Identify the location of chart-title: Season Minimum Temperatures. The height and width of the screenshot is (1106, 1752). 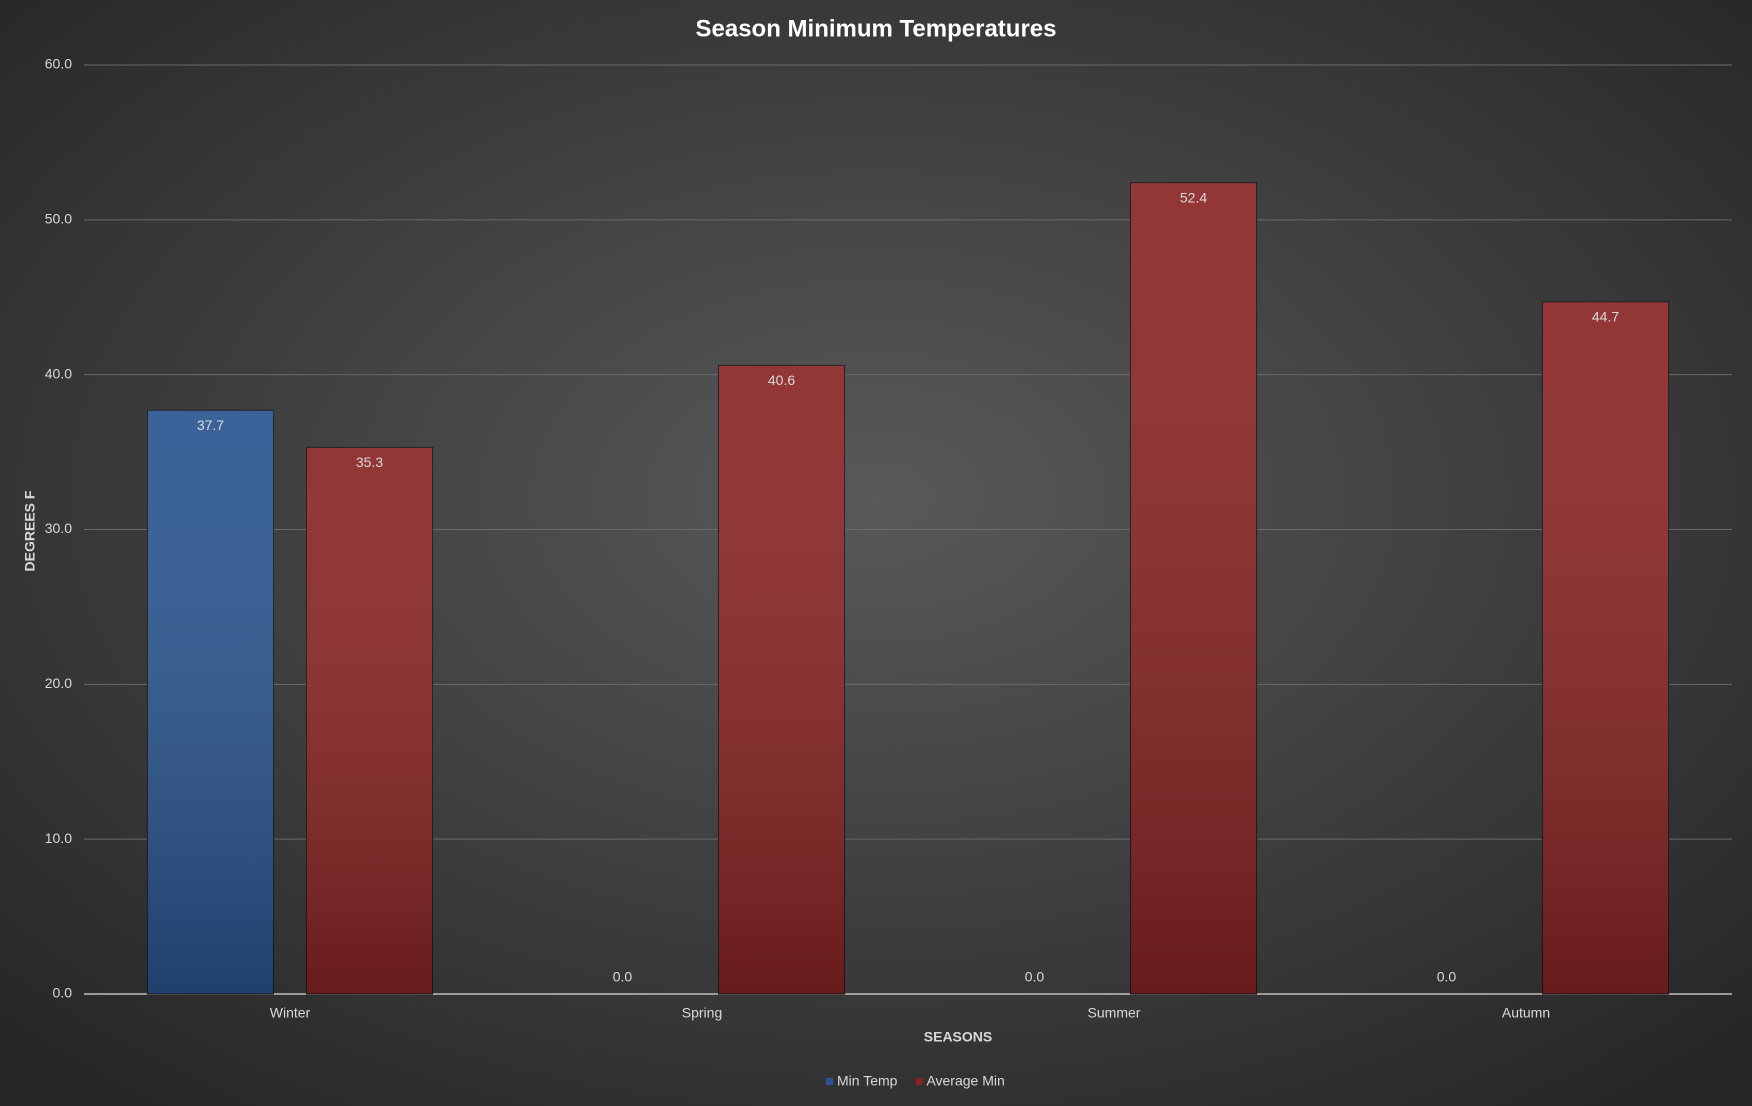
(876, 28).